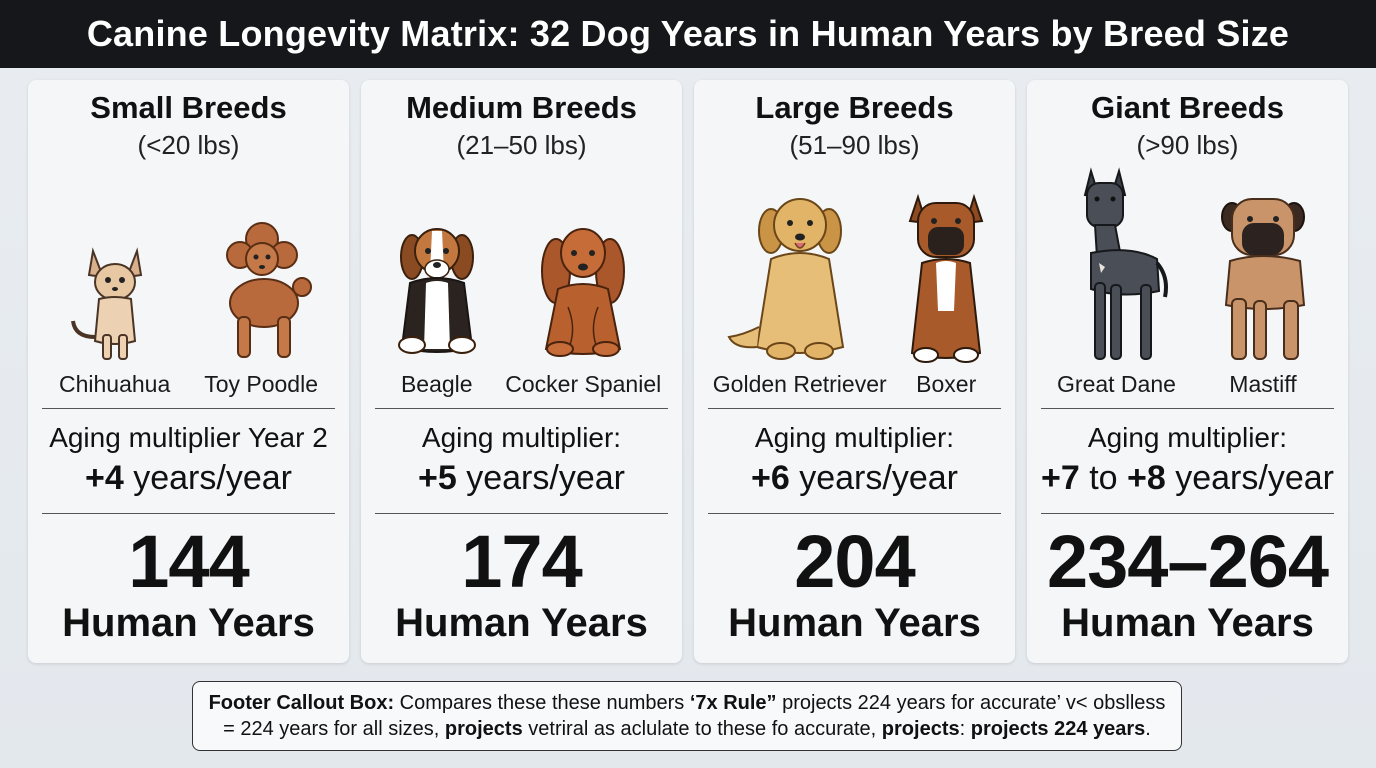 This screenshot has width=1376, height=768. What do you see at coordinates (269, 290) in the screenshot?
I see `toy-poodle-illustration` at bounding box center [269, 290].